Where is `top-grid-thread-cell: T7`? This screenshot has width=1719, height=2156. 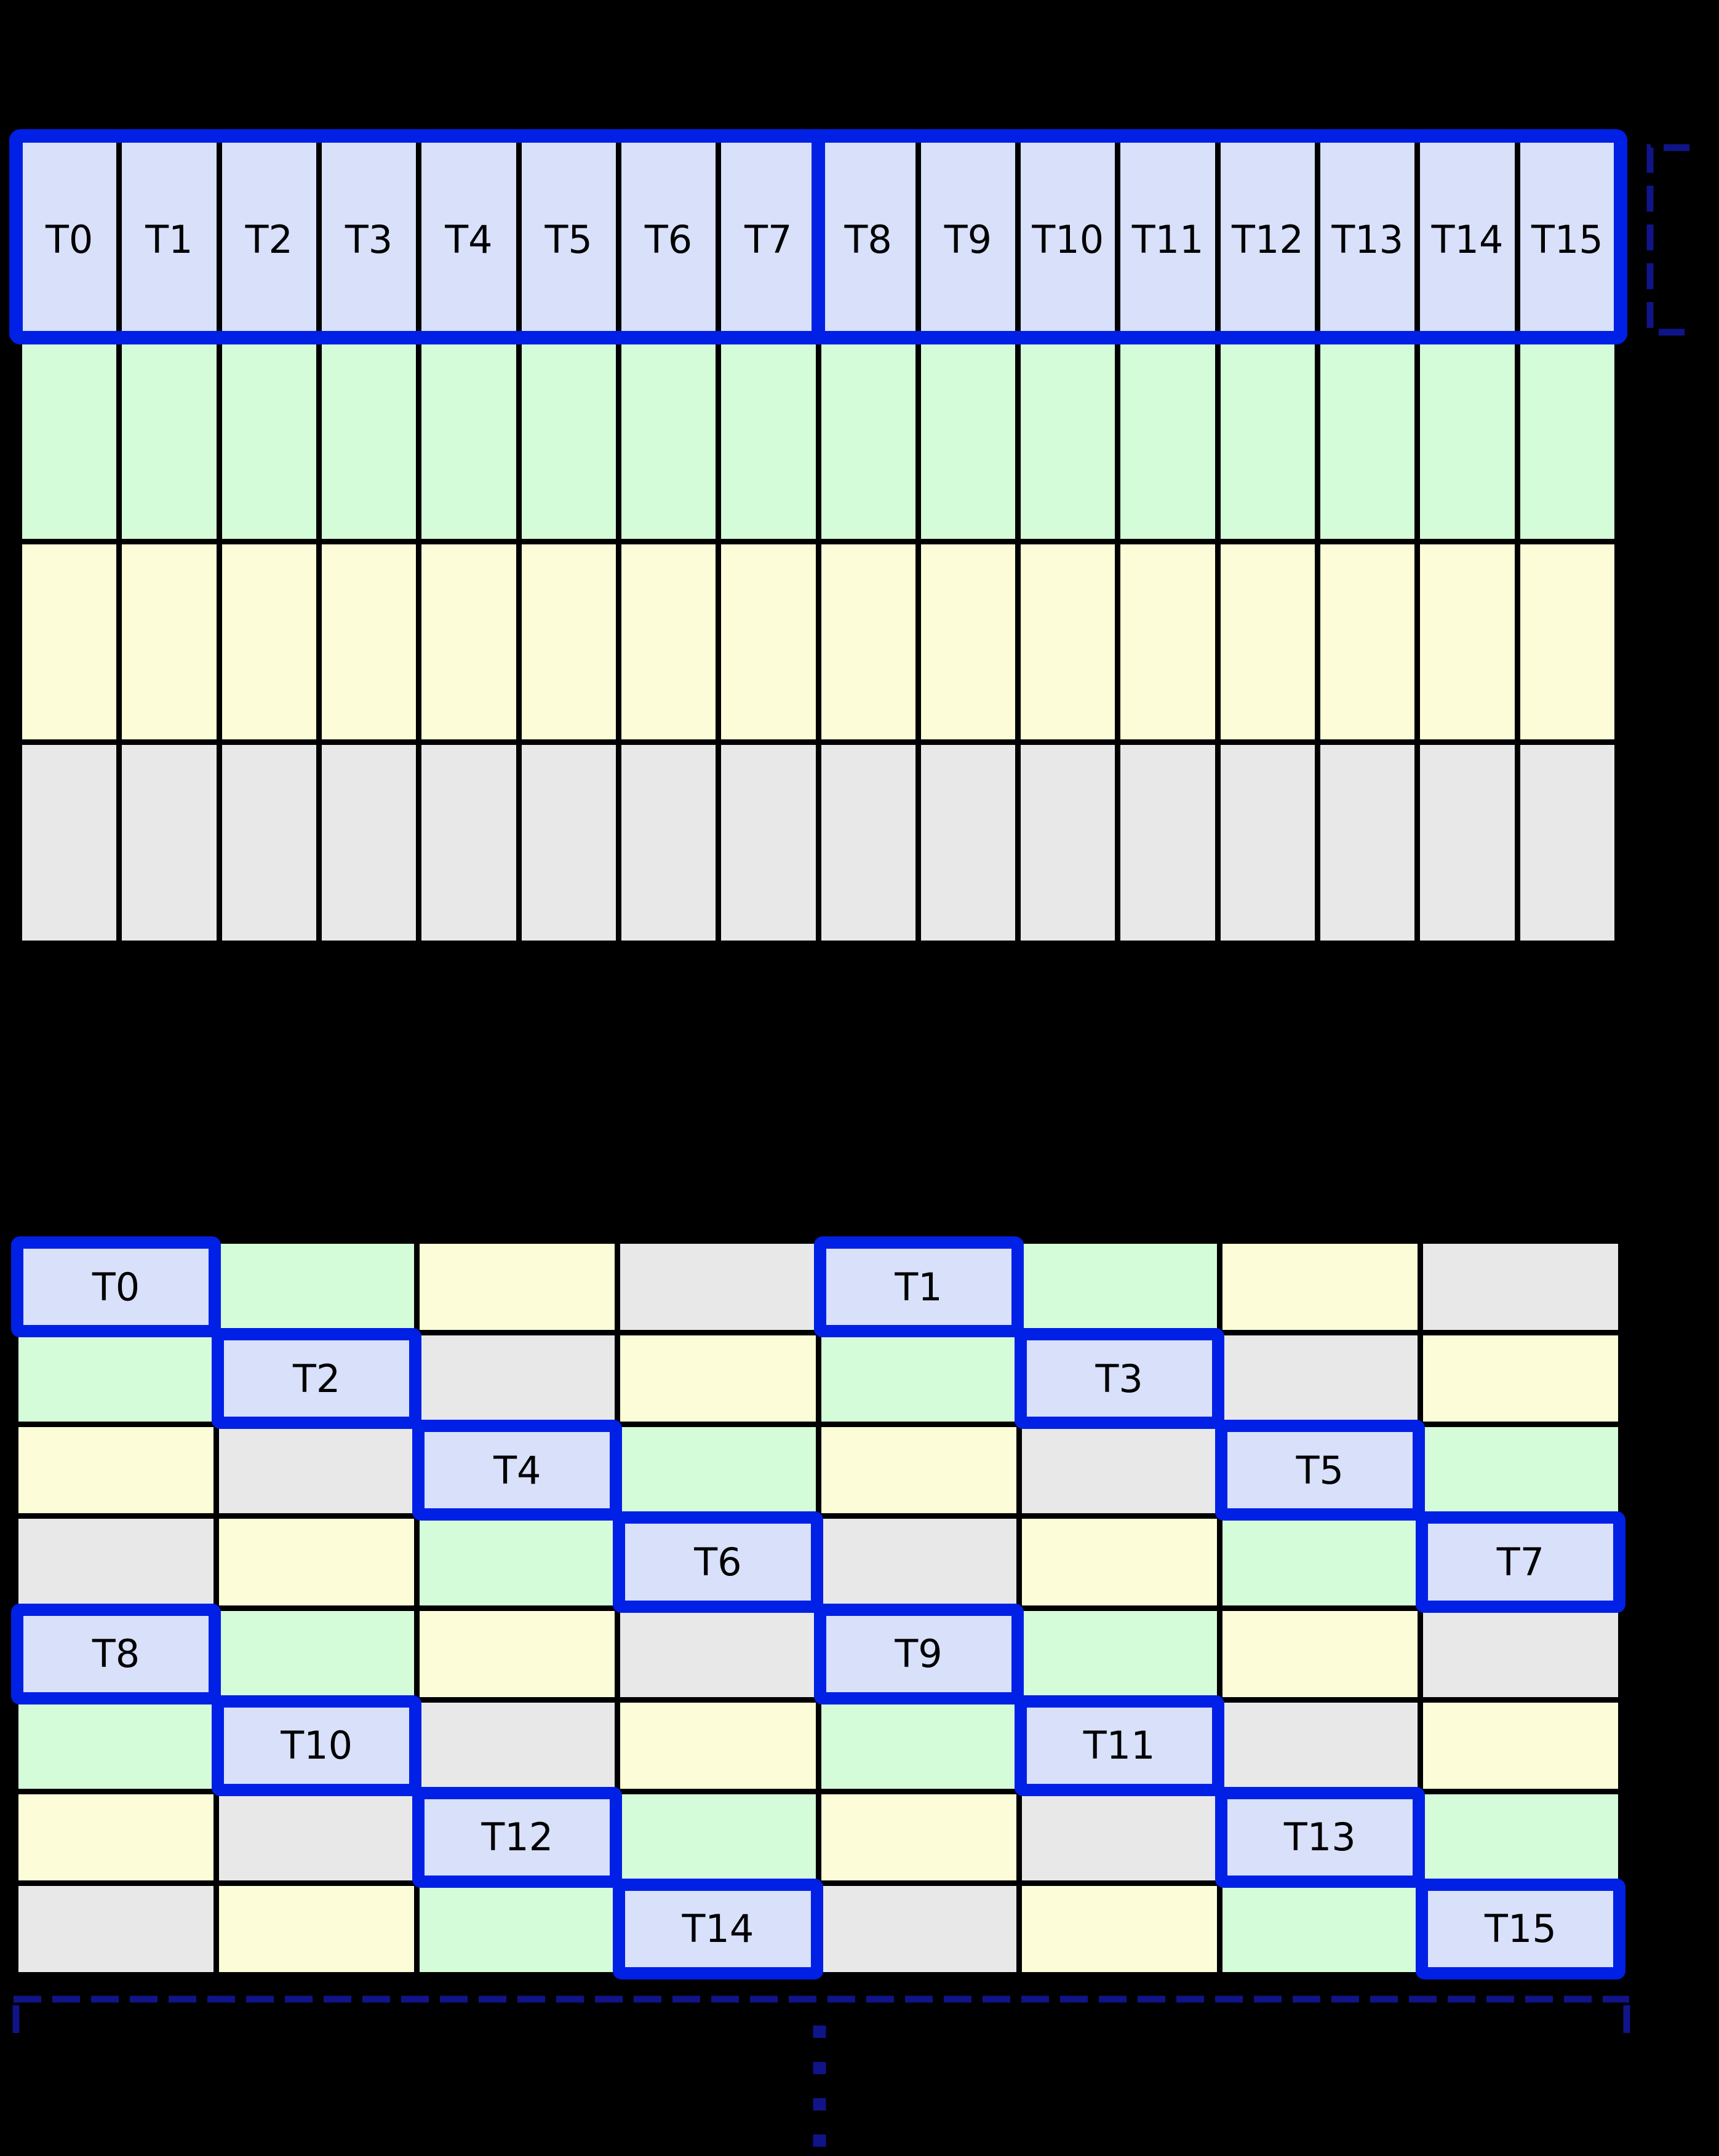
top-grid-thread-cell: T7 is located at coordinates (768, 240).